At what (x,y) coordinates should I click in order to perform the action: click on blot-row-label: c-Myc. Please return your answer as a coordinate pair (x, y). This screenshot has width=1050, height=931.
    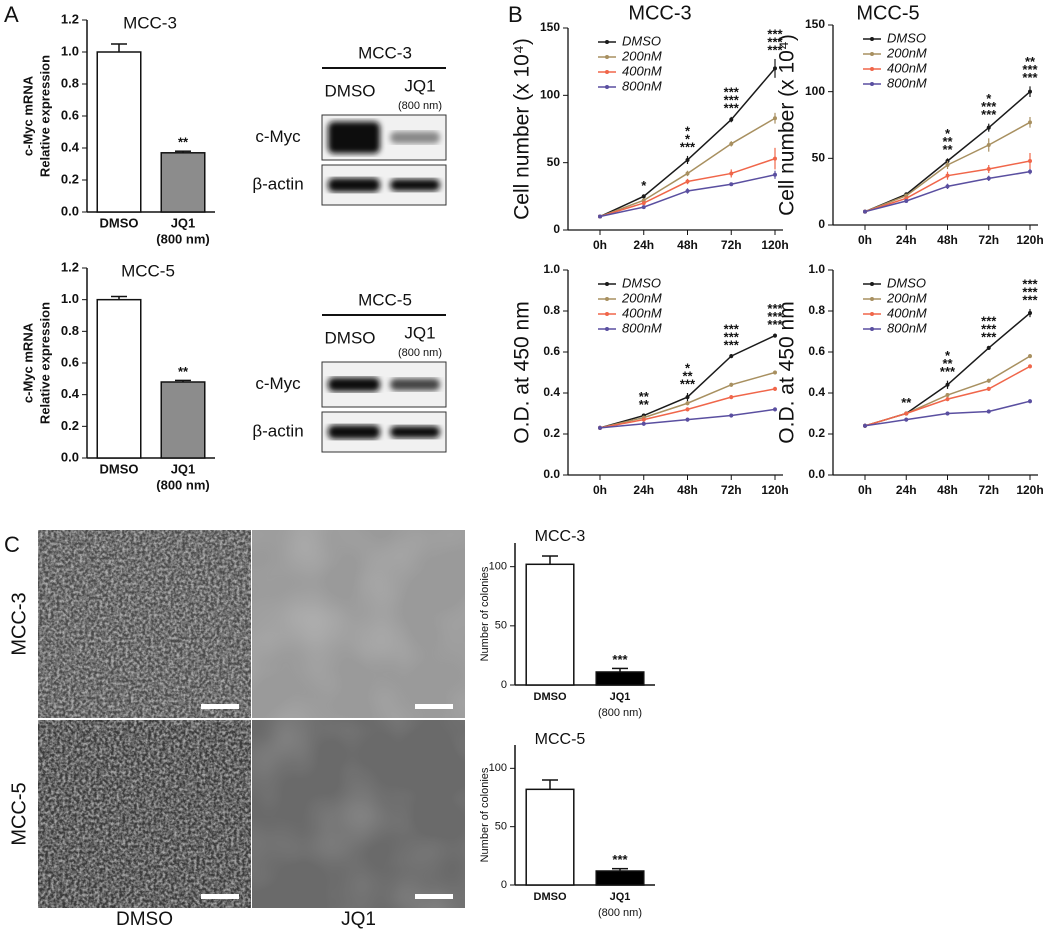
    Looking at the image, I should click on (278, 136).